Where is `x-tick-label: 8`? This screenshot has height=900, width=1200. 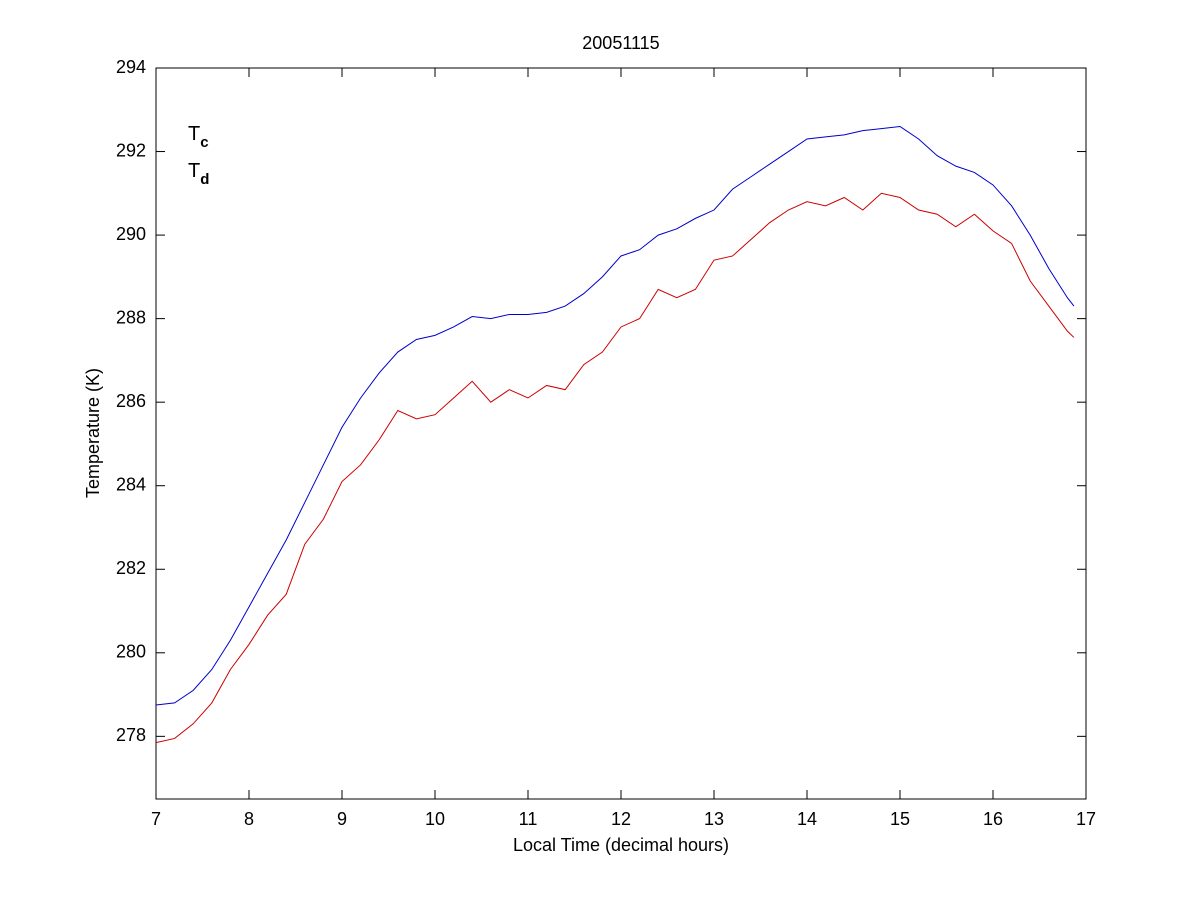
x-tick-label: 8 is located at coordinates (249, 819).